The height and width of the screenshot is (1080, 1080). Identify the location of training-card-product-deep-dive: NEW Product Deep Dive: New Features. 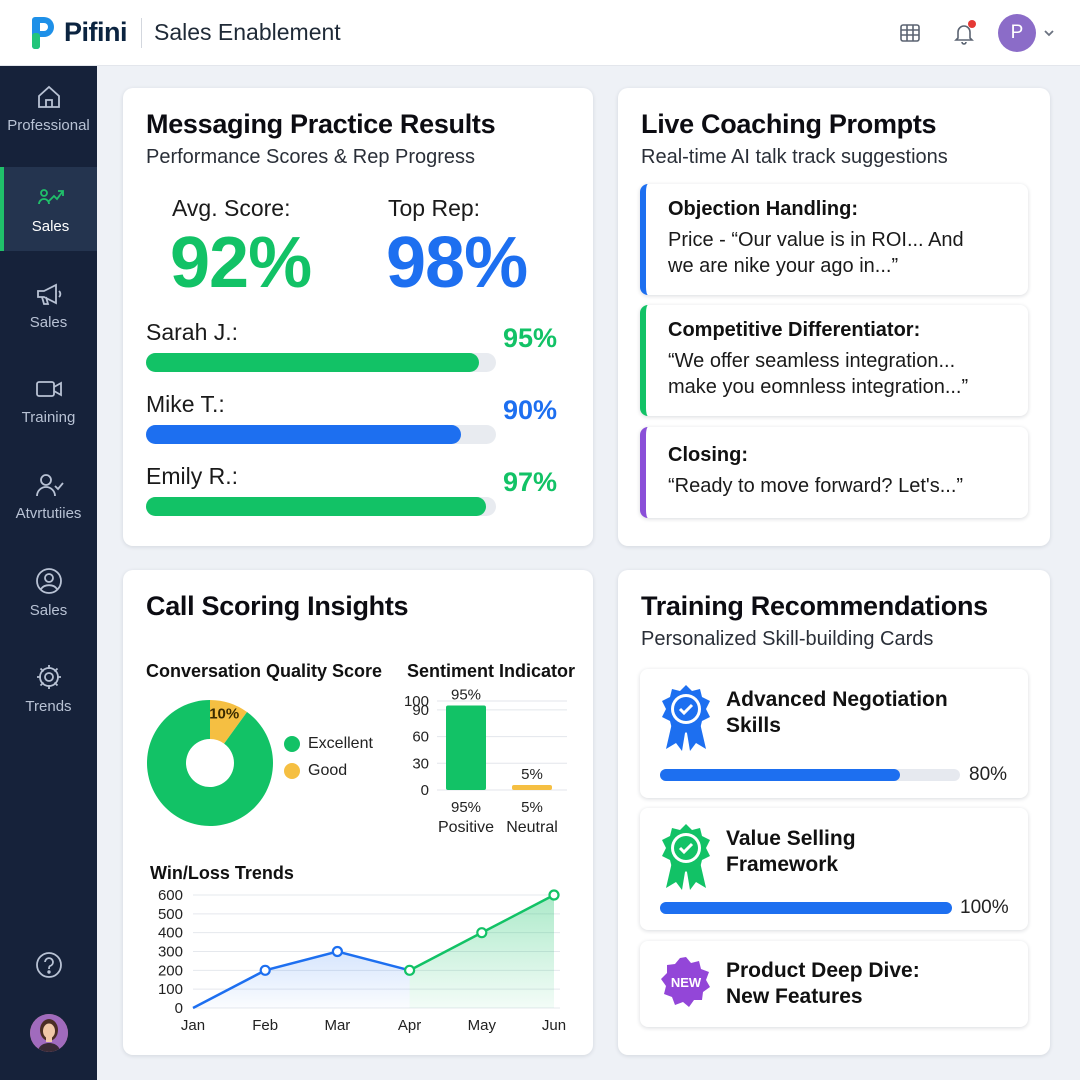
(834, 984).